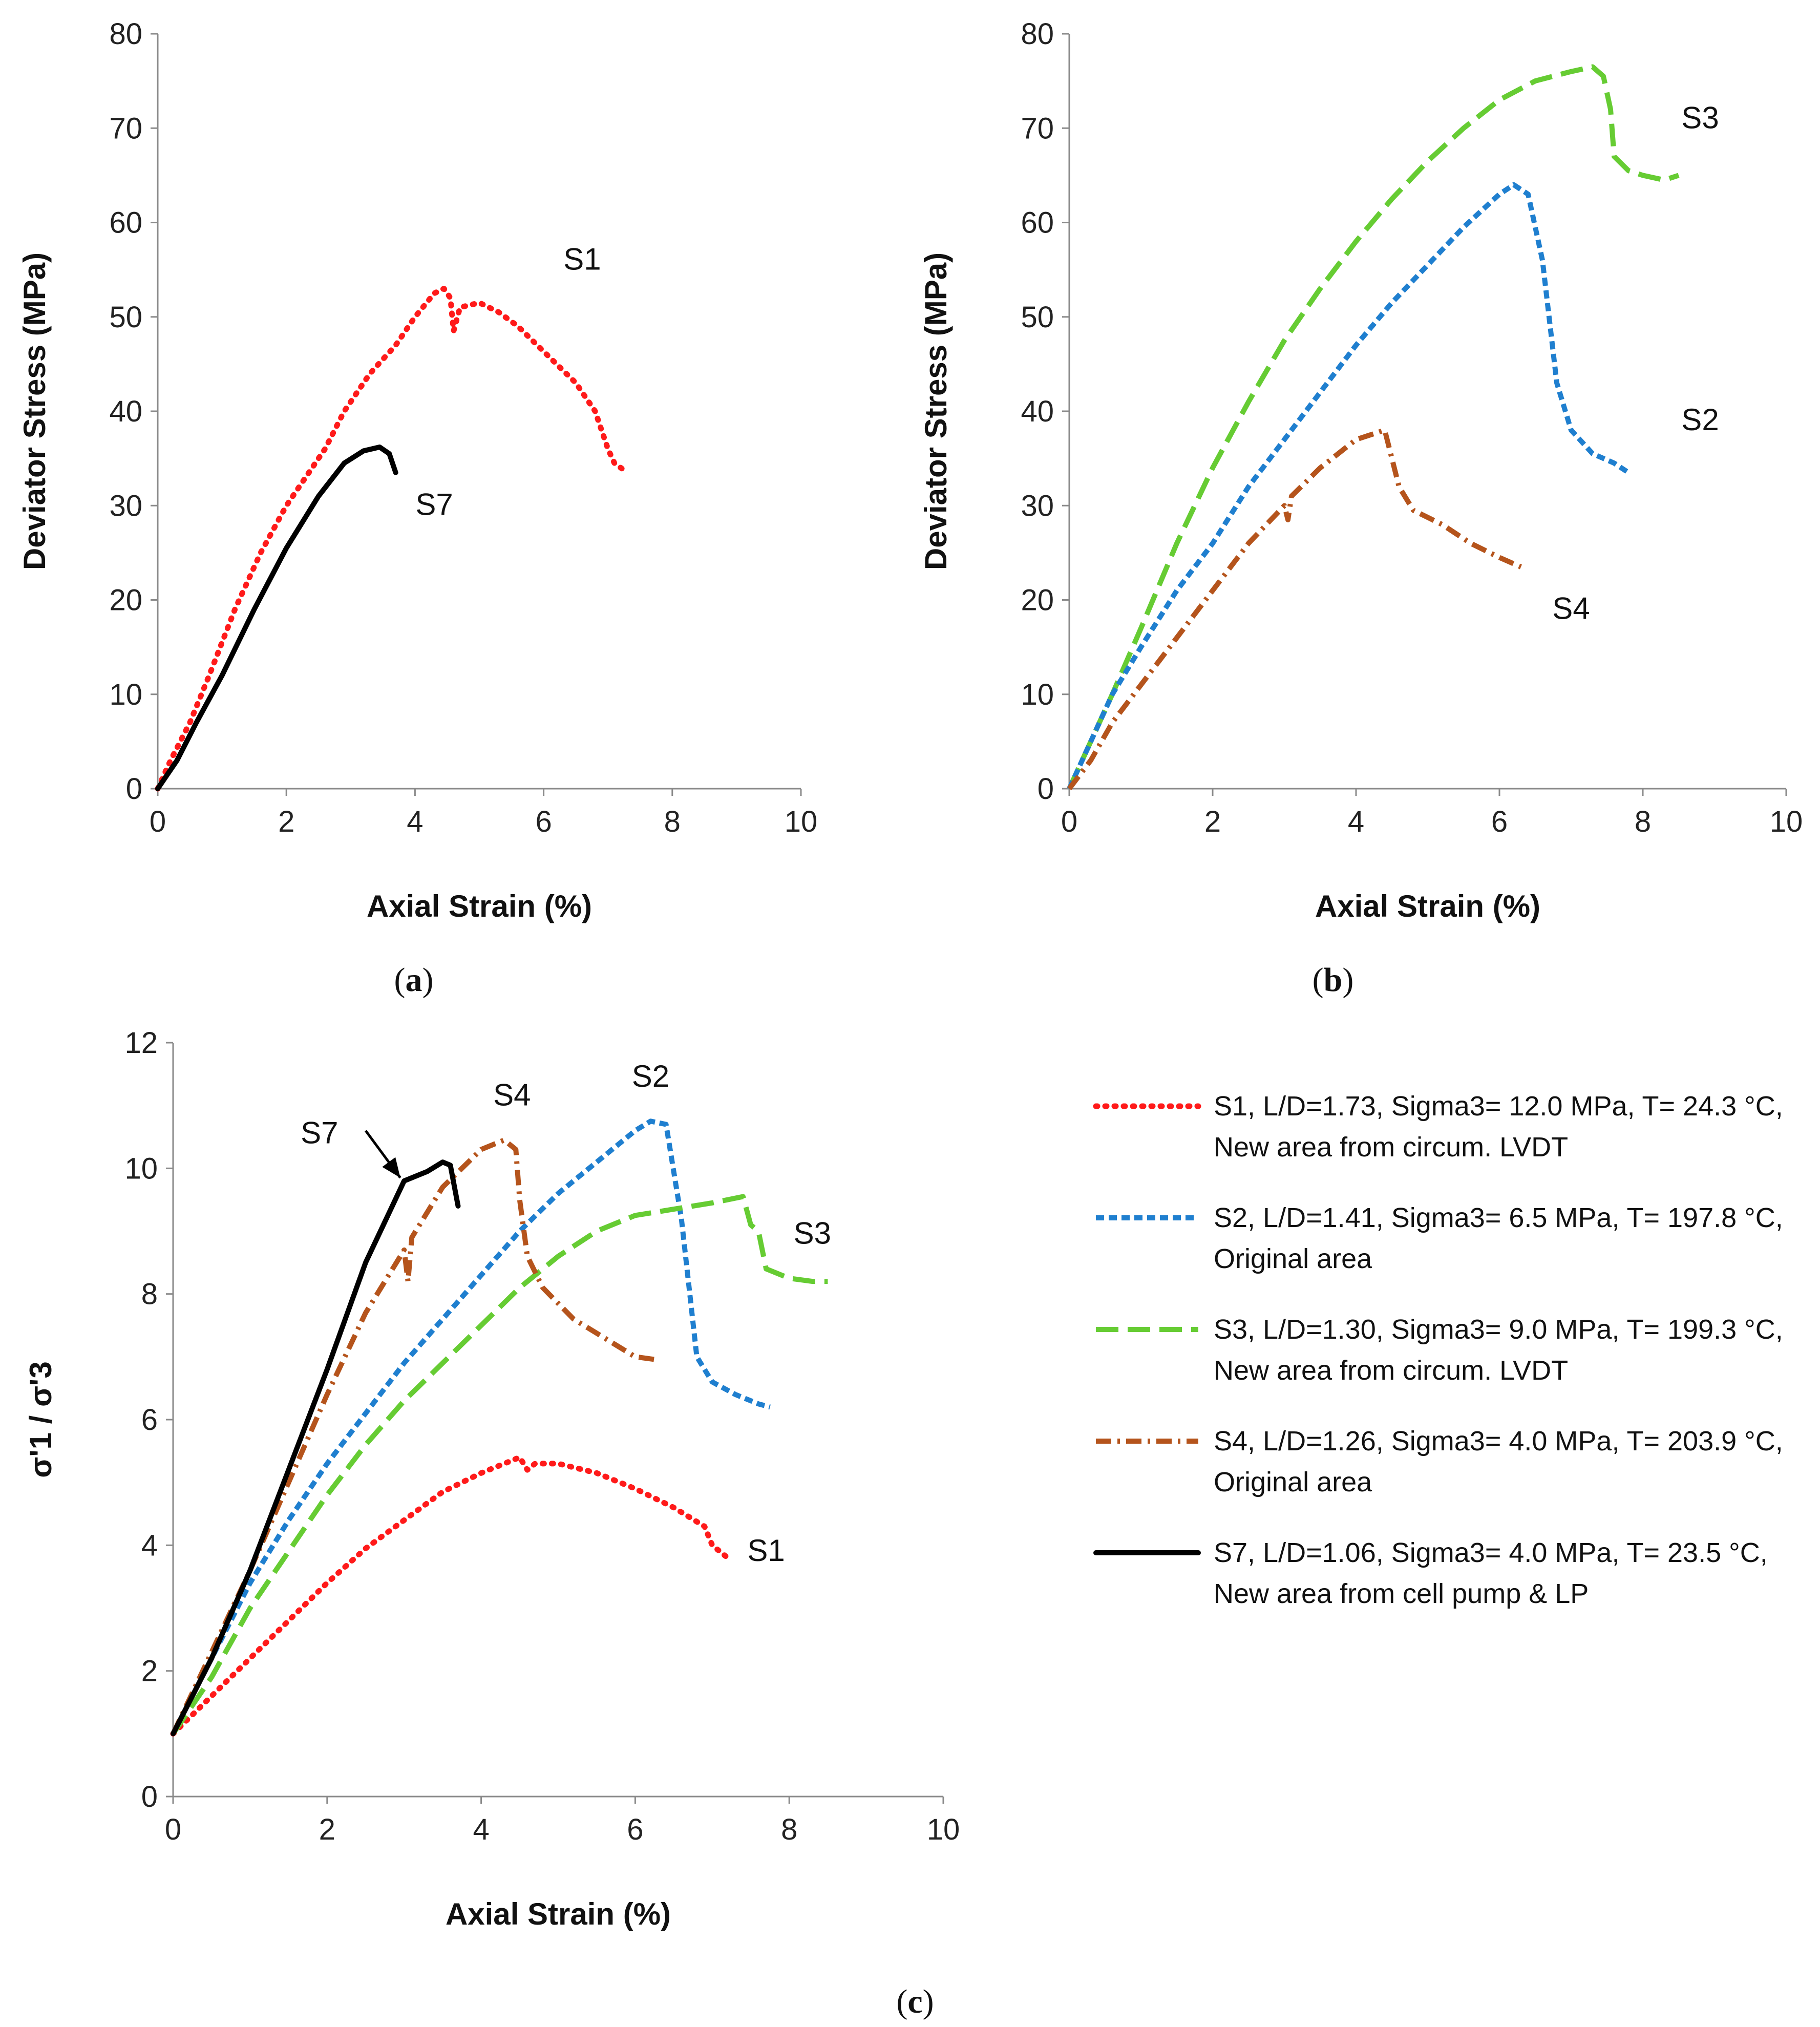 The image size is (1820, 2027). What do you see at coordinates (149, 1546) in the screenshot?
I see `y-tick-label: 4` at bounding box center [149, 1546].